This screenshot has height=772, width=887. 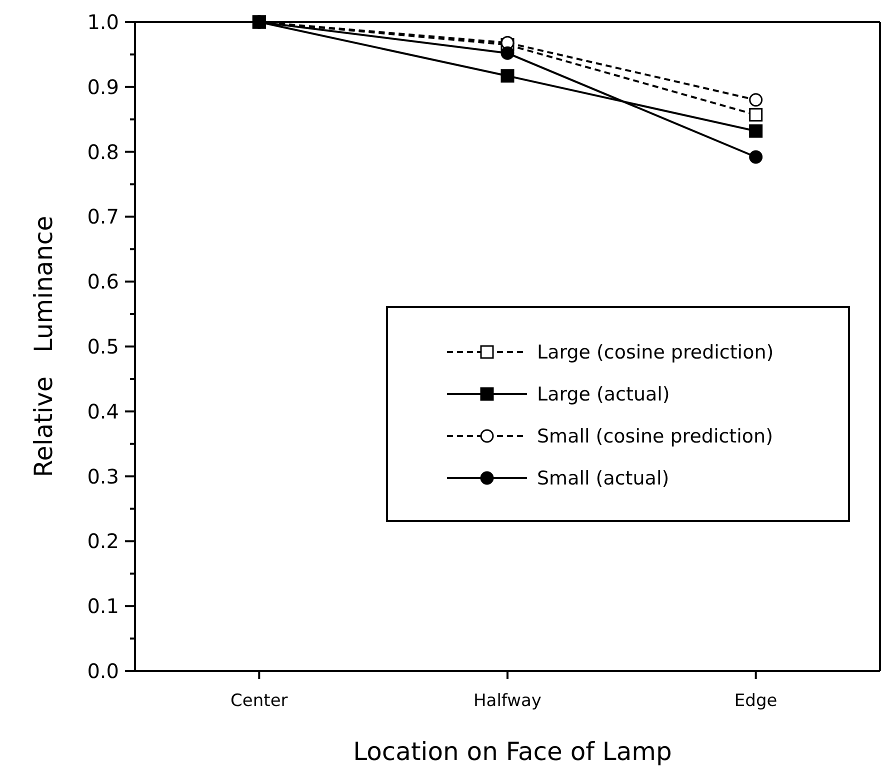 I want to click on legend-item: Small (cosine prediction), so click(x=610, y=437).